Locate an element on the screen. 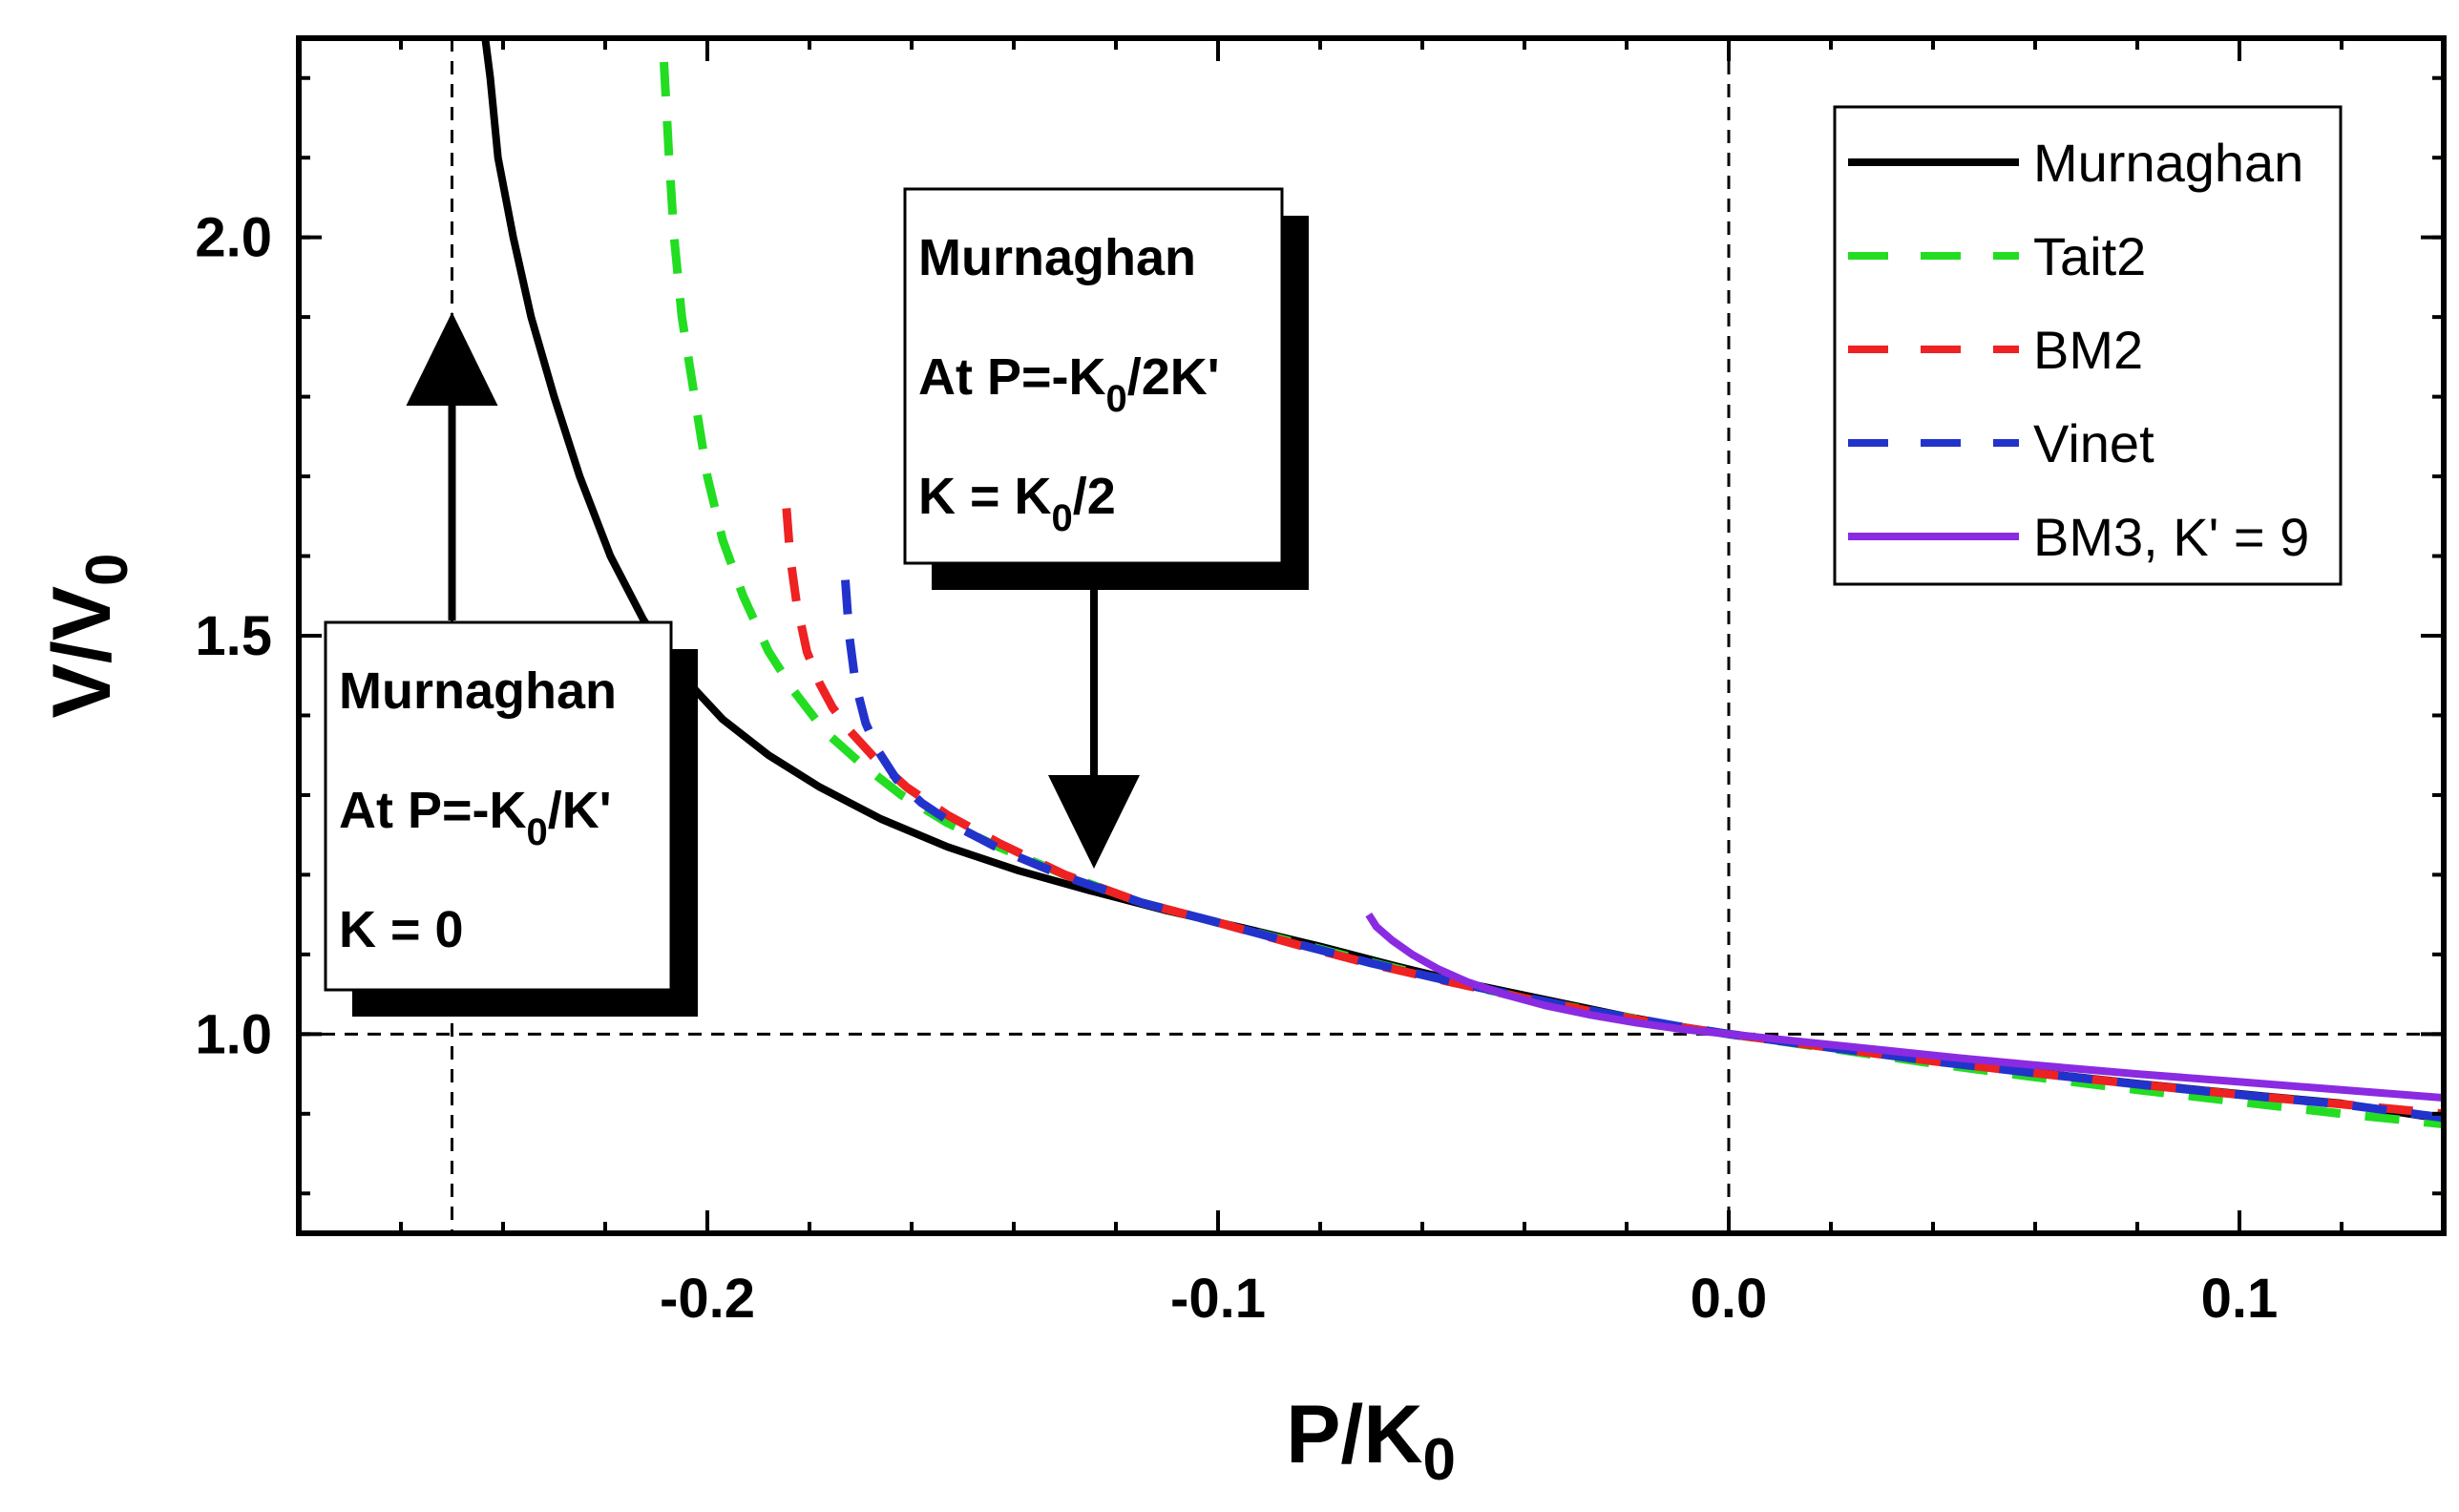  x-tick-label: 0.0 is located at coordinates (1729, 1299).